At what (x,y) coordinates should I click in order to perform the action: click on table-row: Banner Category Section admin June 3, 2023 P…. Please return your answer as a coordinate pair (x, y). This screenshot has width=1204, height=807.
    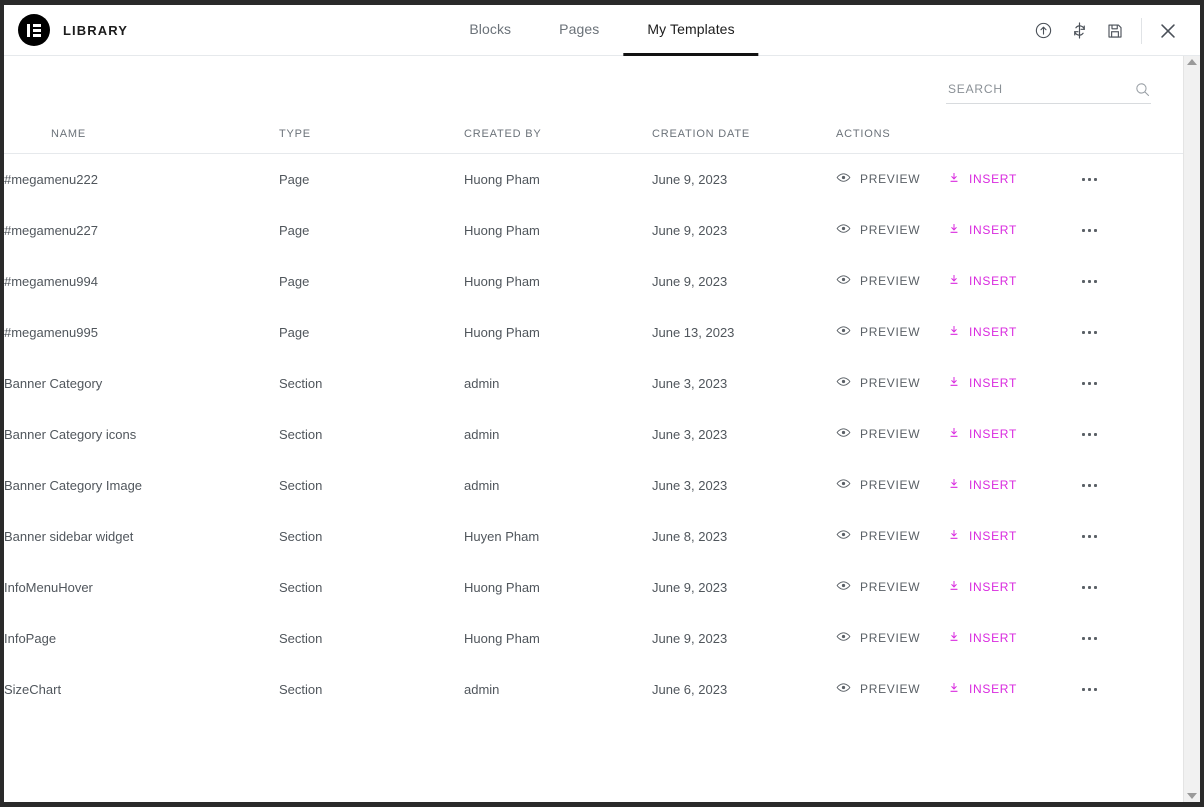
    Looking at the image, I should click on (593, 383).